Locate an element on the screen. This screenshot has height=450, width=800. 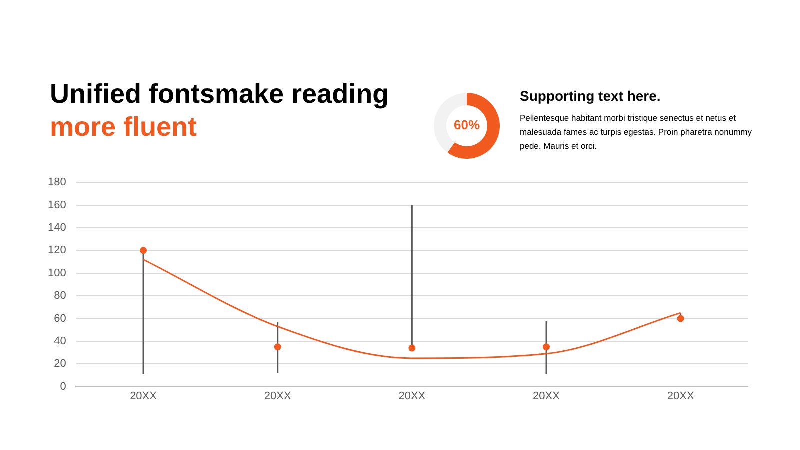
data-label: 60% is located at coordinates (467, 125).